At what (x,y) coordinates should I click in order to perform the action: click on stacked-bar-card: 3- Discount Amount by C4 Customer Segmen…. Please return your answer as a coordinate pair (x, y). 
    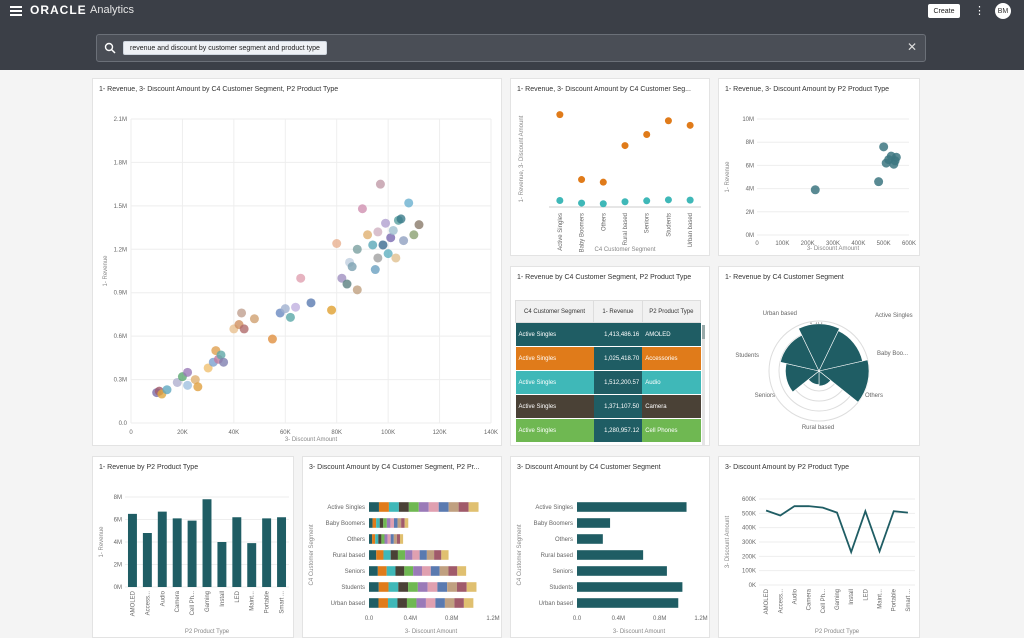
    Looking at the image, I should click on (402, 547).